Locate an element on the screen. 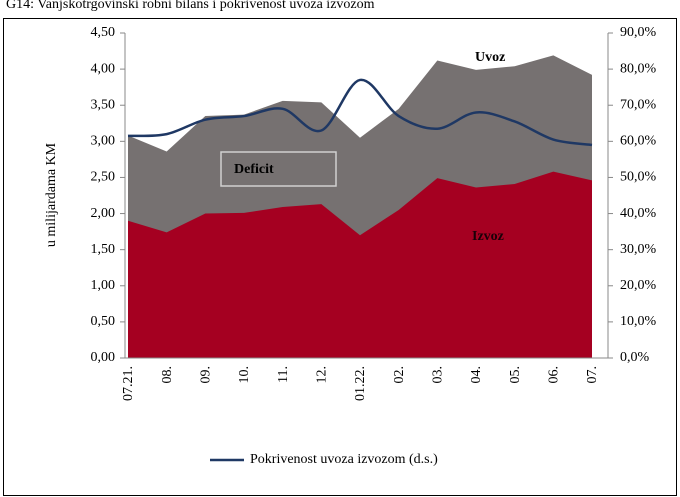  annotation: Izvoz is located at coordinates (488, 236).